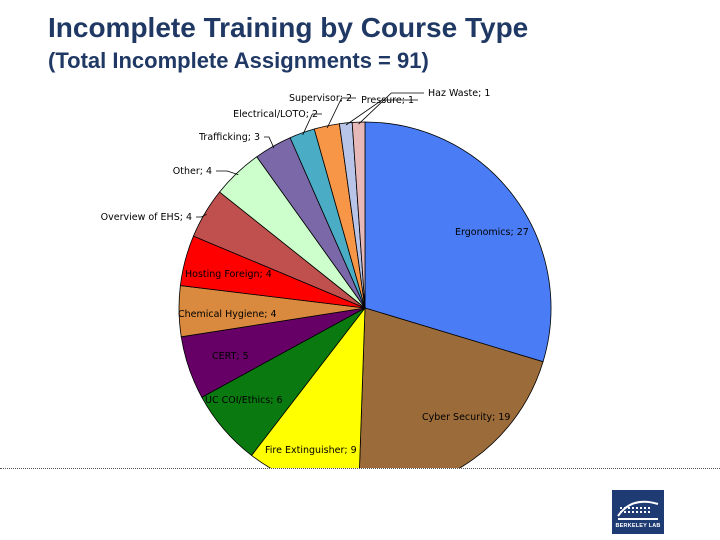 The height and width of the screenshot is (540, 720). I want to click on data-label: Trafficking; 3, so click(229, 137).